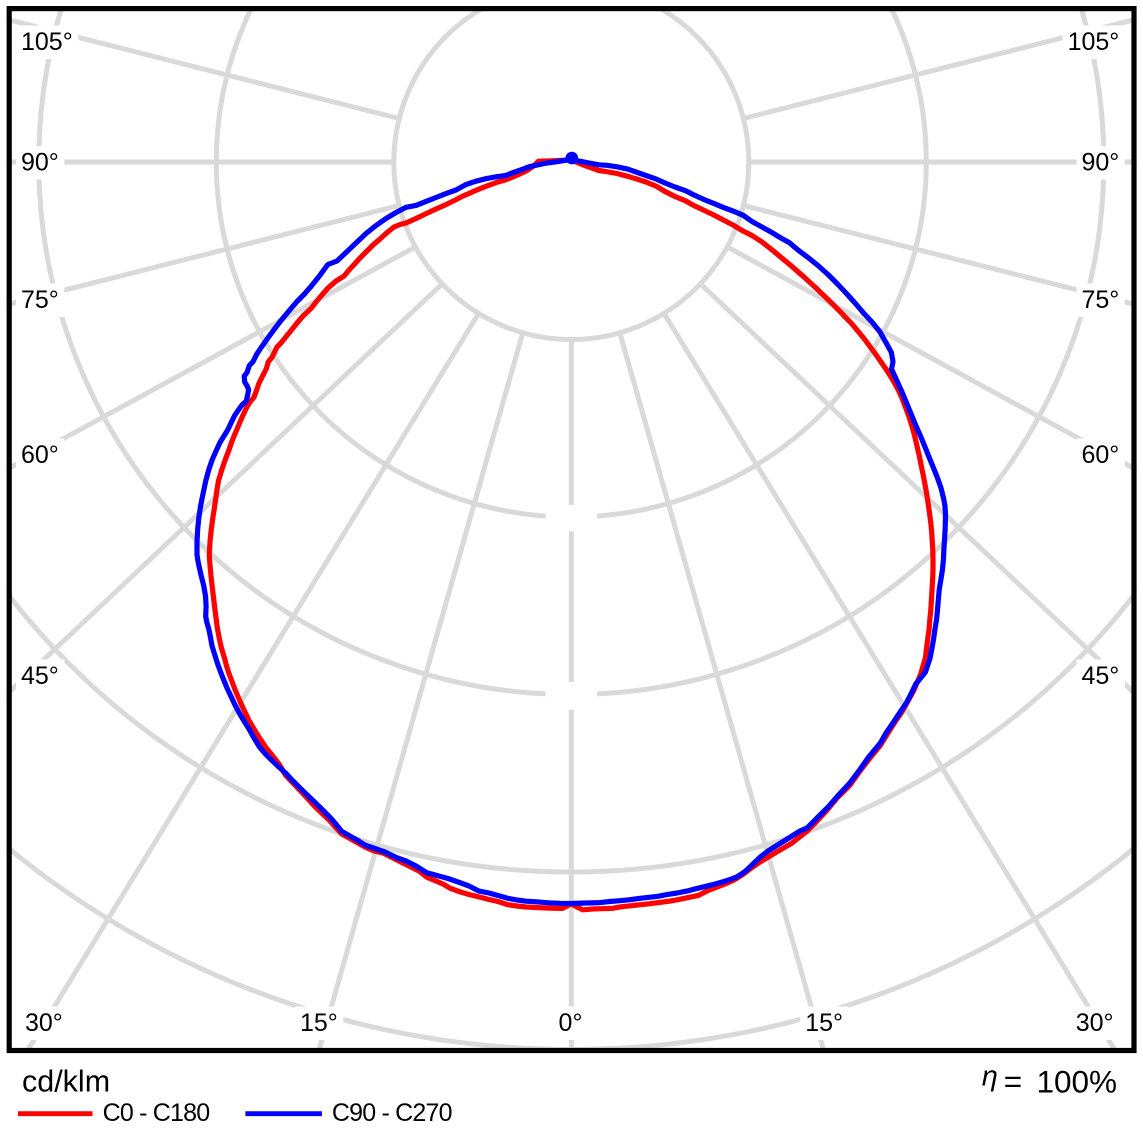  Describe the element at coordinates (156, 1113) in the screenshot. I see `svg-text: C0 - C180` at that location.